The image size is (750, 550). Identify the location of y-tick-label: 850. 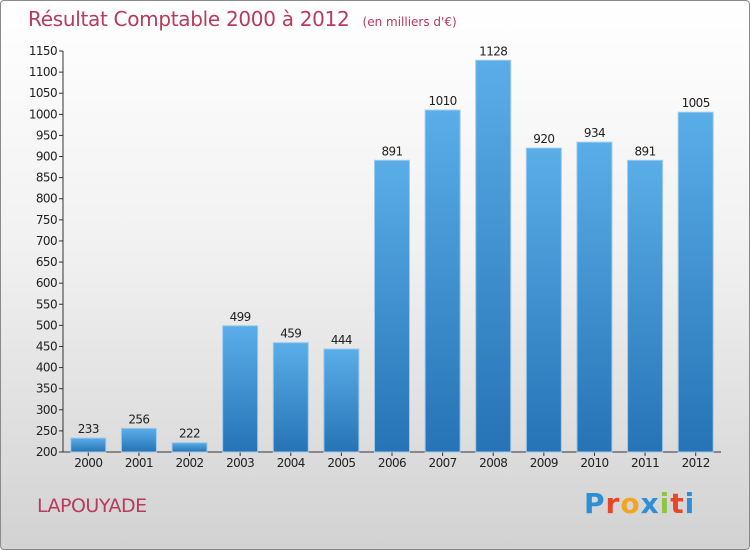
(46, 178).